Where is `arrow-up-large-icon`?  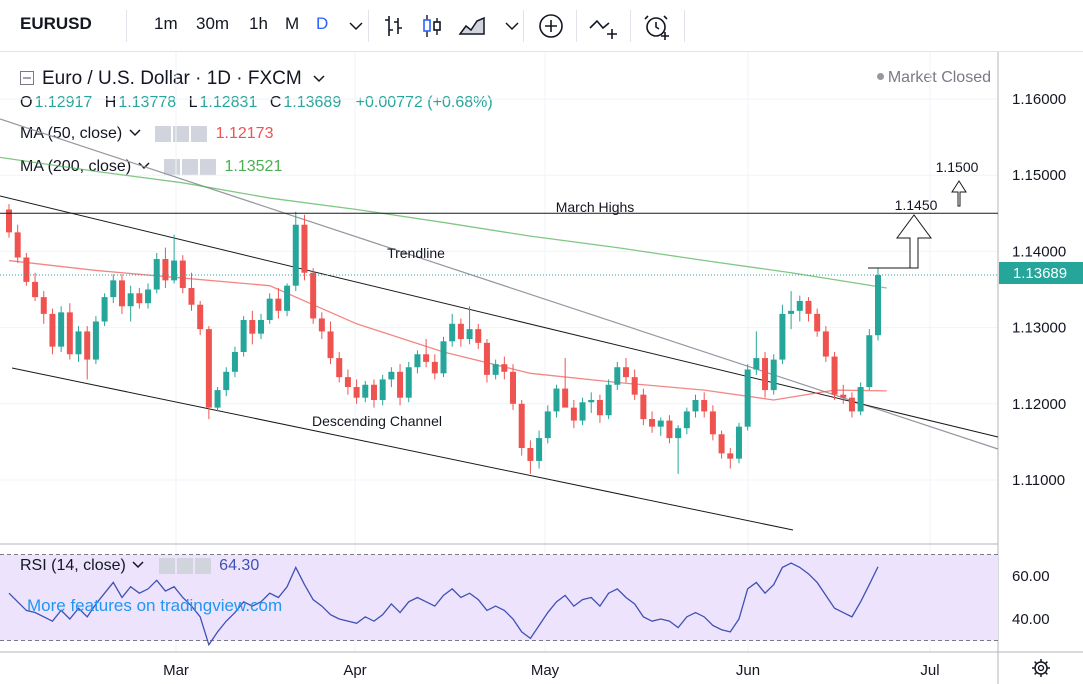
arrow-up-large-icon is located at coordinates (900, 241).